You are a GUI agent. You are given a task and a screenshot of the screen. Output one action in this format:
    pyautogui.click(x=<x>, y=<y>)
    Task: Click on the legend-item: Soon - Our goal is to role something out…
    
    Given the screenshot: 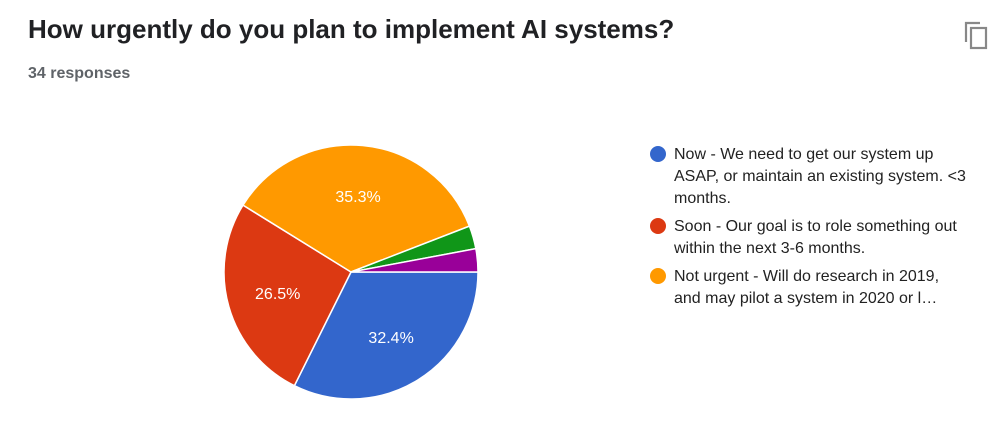 What is the action you would take?
    pyautogui.click(x=810, y=238)
    